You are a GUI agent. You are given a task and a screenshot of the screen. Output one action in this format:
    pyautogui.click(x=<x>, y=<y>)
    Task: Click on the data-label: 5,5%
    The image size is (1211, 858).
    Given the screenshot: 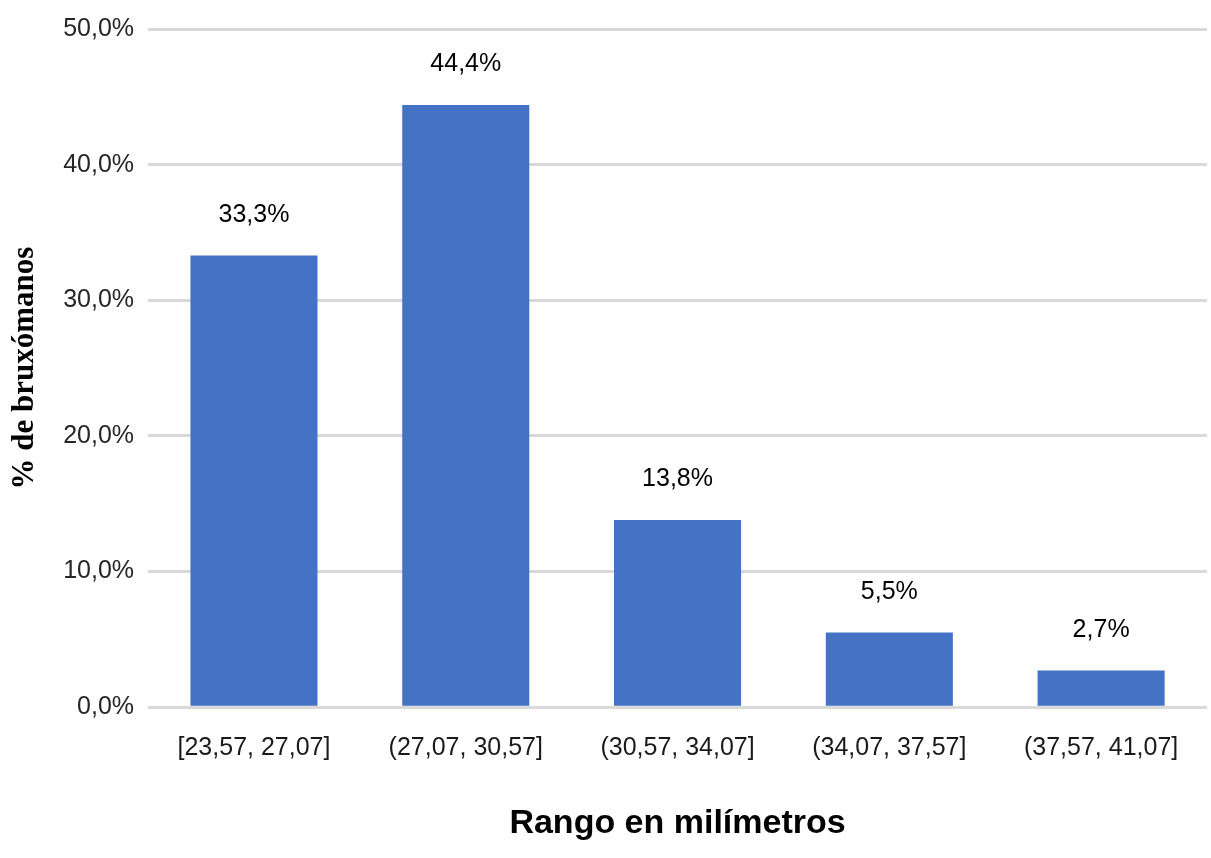 What is the action you would take?
    pyautogui.click(x=889, y=589)
    